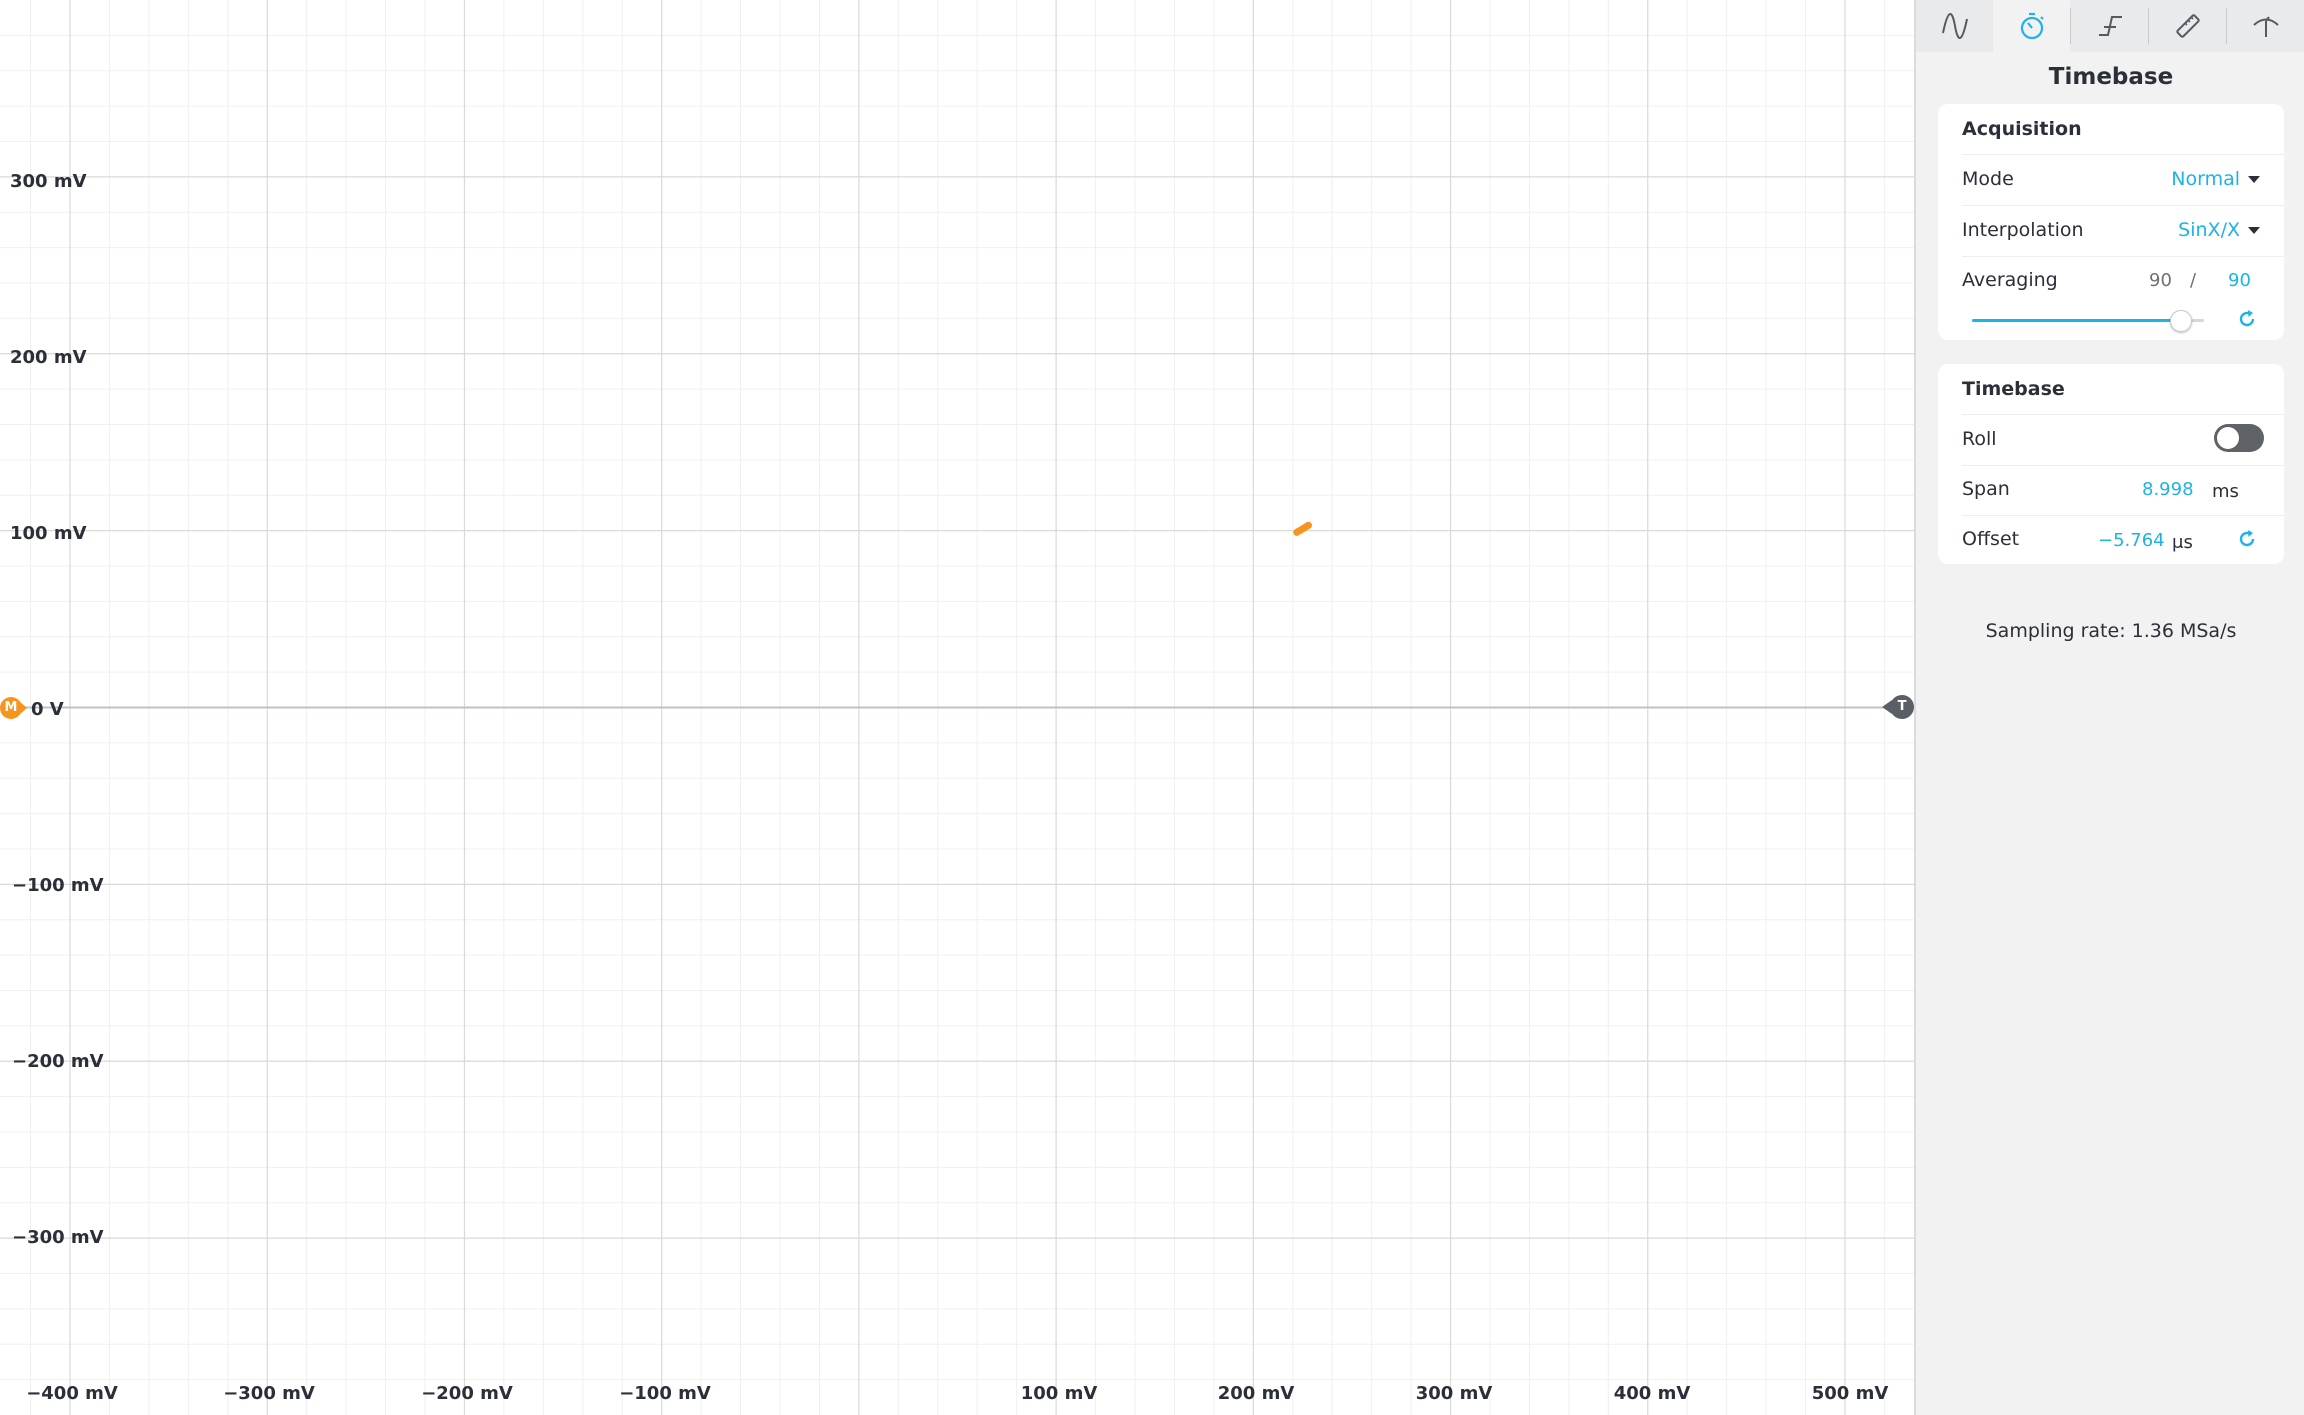  I want to click on x-axis-label: 400 mV, so click(1652, 1393).